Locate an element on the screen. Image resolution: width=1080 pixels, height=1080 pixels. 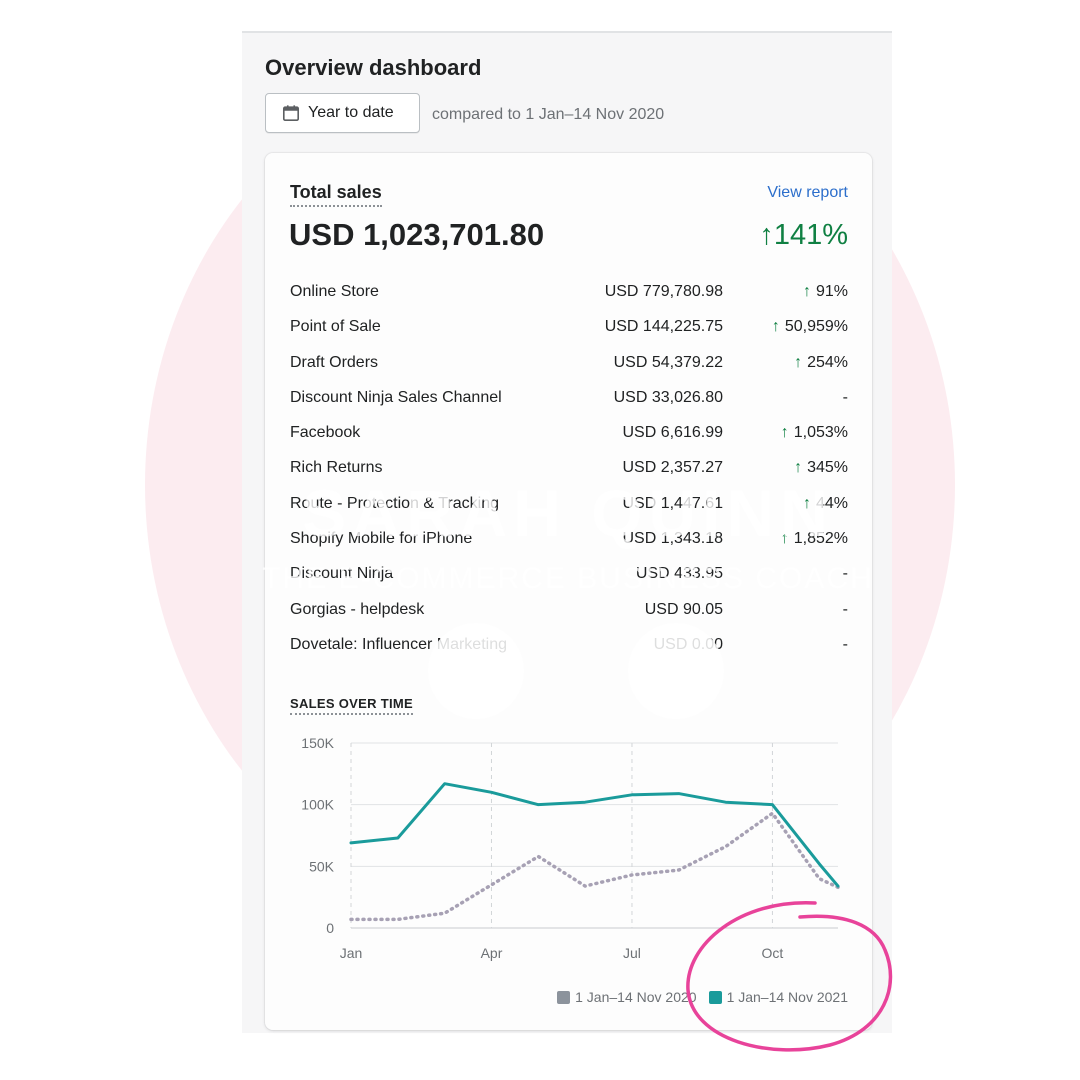
channel-change: ↑ 254% is located at coordinates (821, 363).